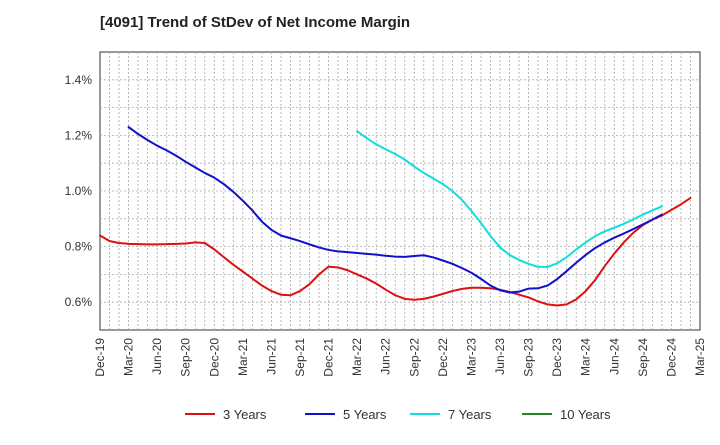 This screenshot has width=720, height=445. What do you see at coordinates (557, 357) in the screenshot?
I see `x-tick-label: Dec-23` at bounding box center [557, 357].